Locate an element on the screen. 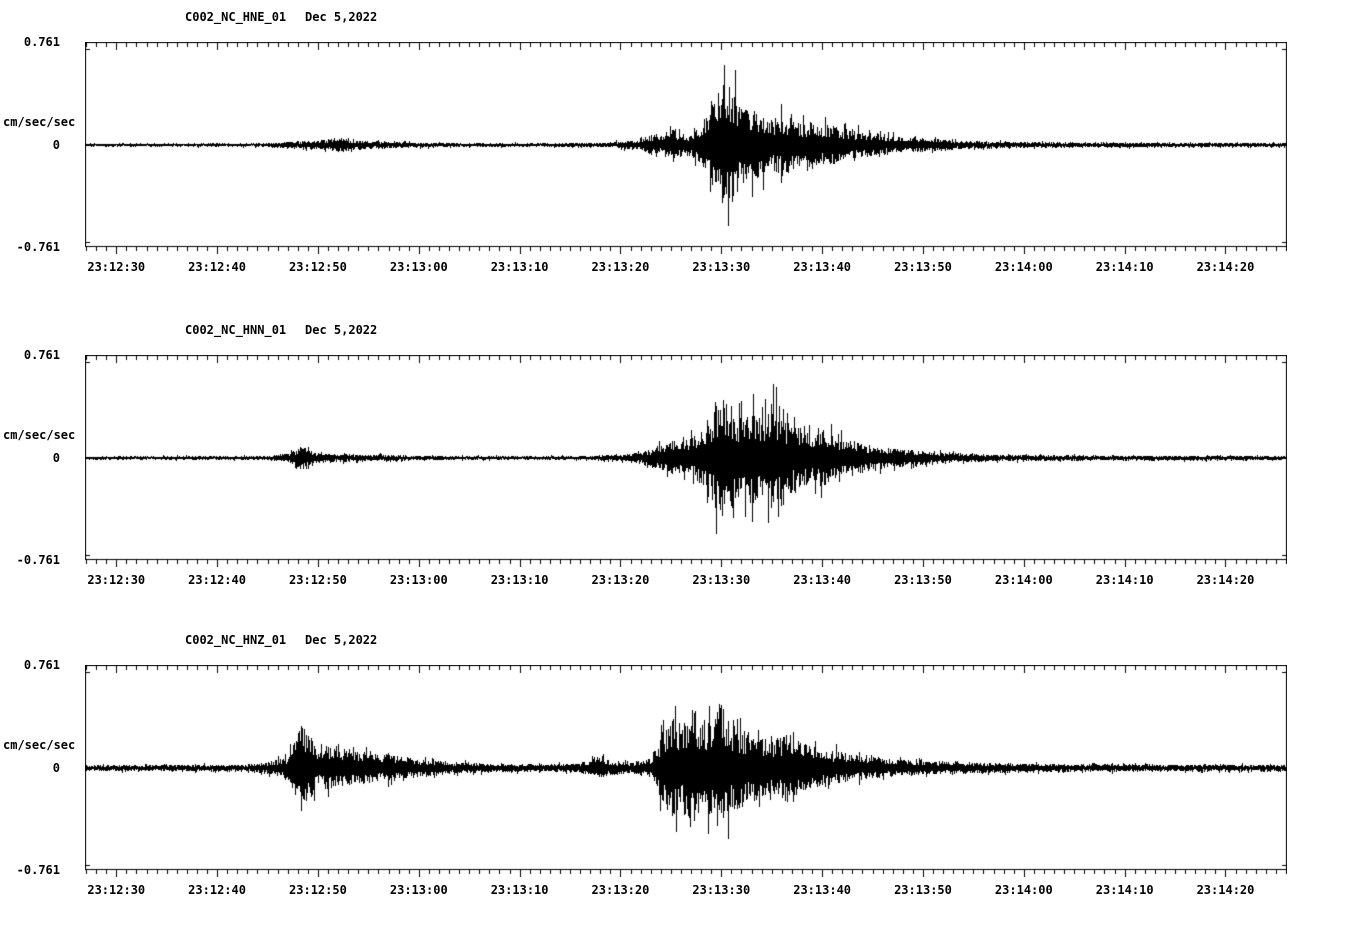  channel-name: C002_NC_HNE_01 is located at coordinates (236, 17).